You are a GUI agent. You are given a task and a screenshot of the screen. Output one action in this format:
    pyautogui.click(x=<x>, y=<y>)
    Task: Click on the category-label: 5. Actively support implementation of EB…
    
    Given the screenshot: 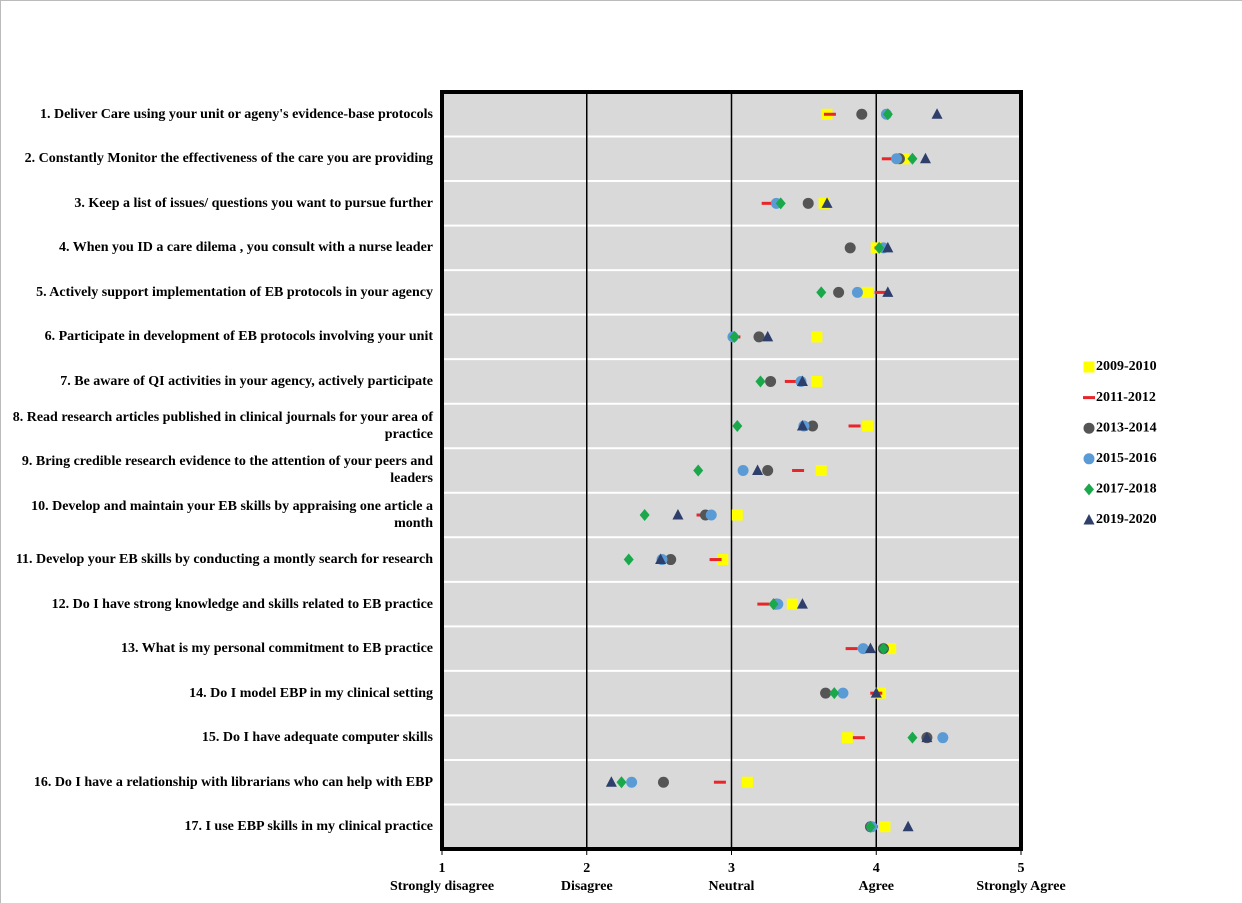 What is the action you would take?
    pyautogui.click(x=221, y=292)
    